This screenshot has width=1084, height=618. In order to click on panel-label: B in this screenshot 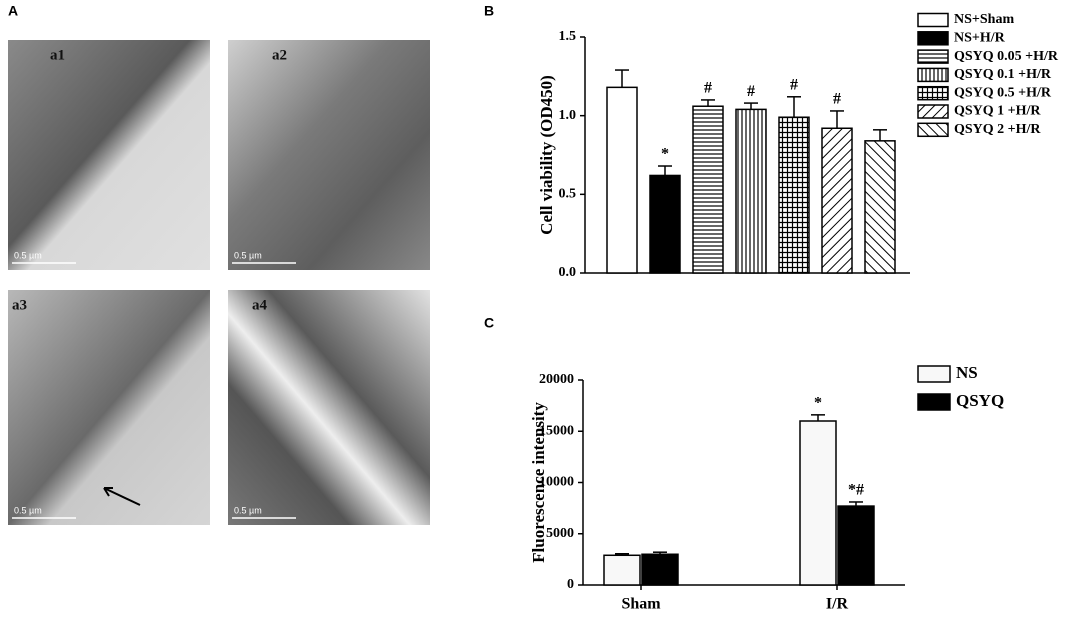, I will do `click(489, 11)`.